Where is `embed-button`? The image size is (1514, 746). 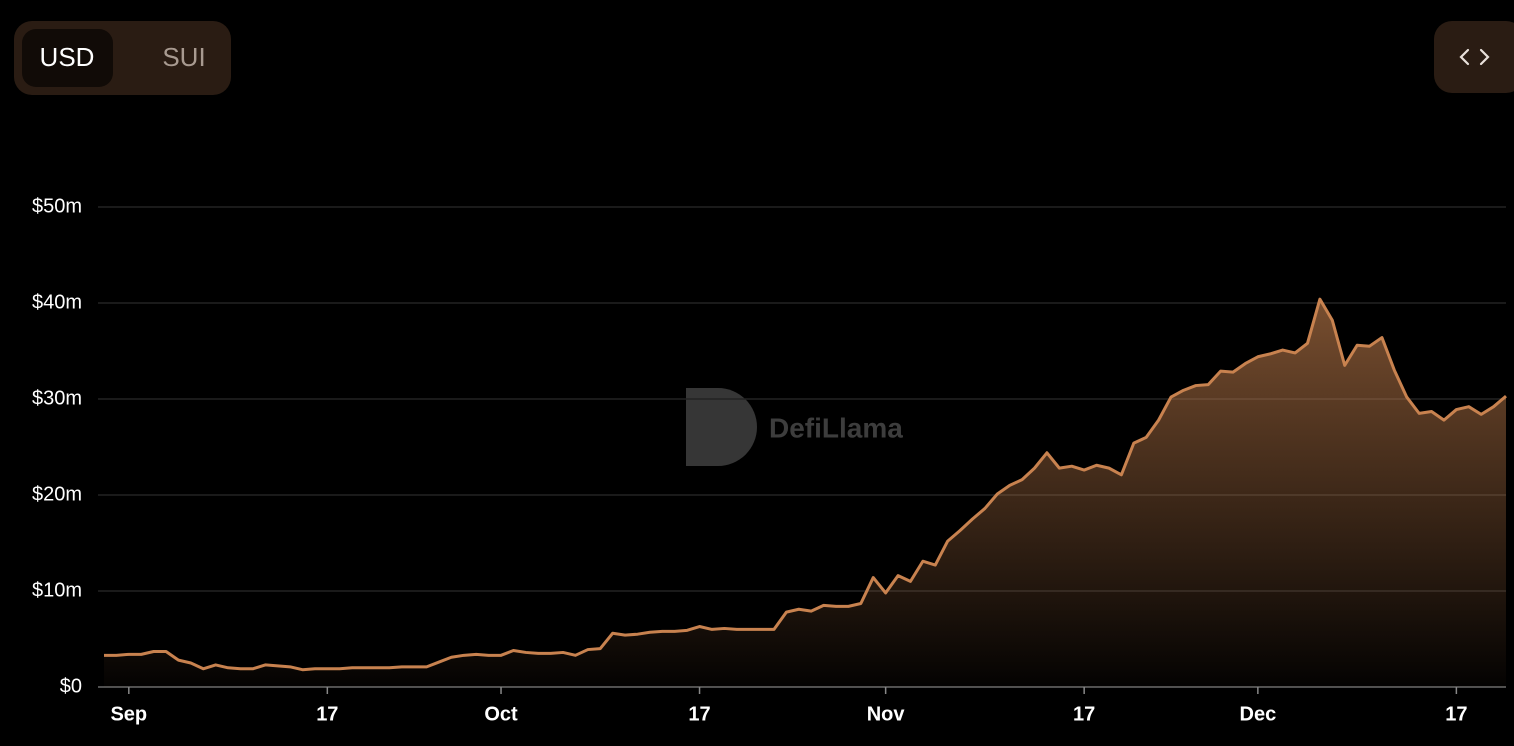
embed-button is located at coordinates (1474, 57).